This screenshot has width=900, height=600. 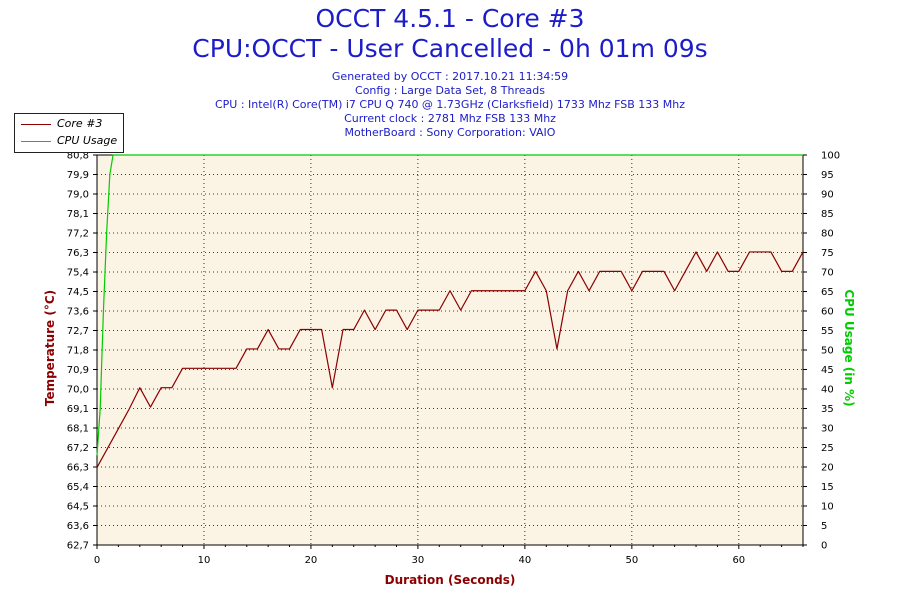 What do you see at coordinates (78, 526) in the screenshot?
I see `y-left-tick-label: 63,6` at bounding box center [78, 526].